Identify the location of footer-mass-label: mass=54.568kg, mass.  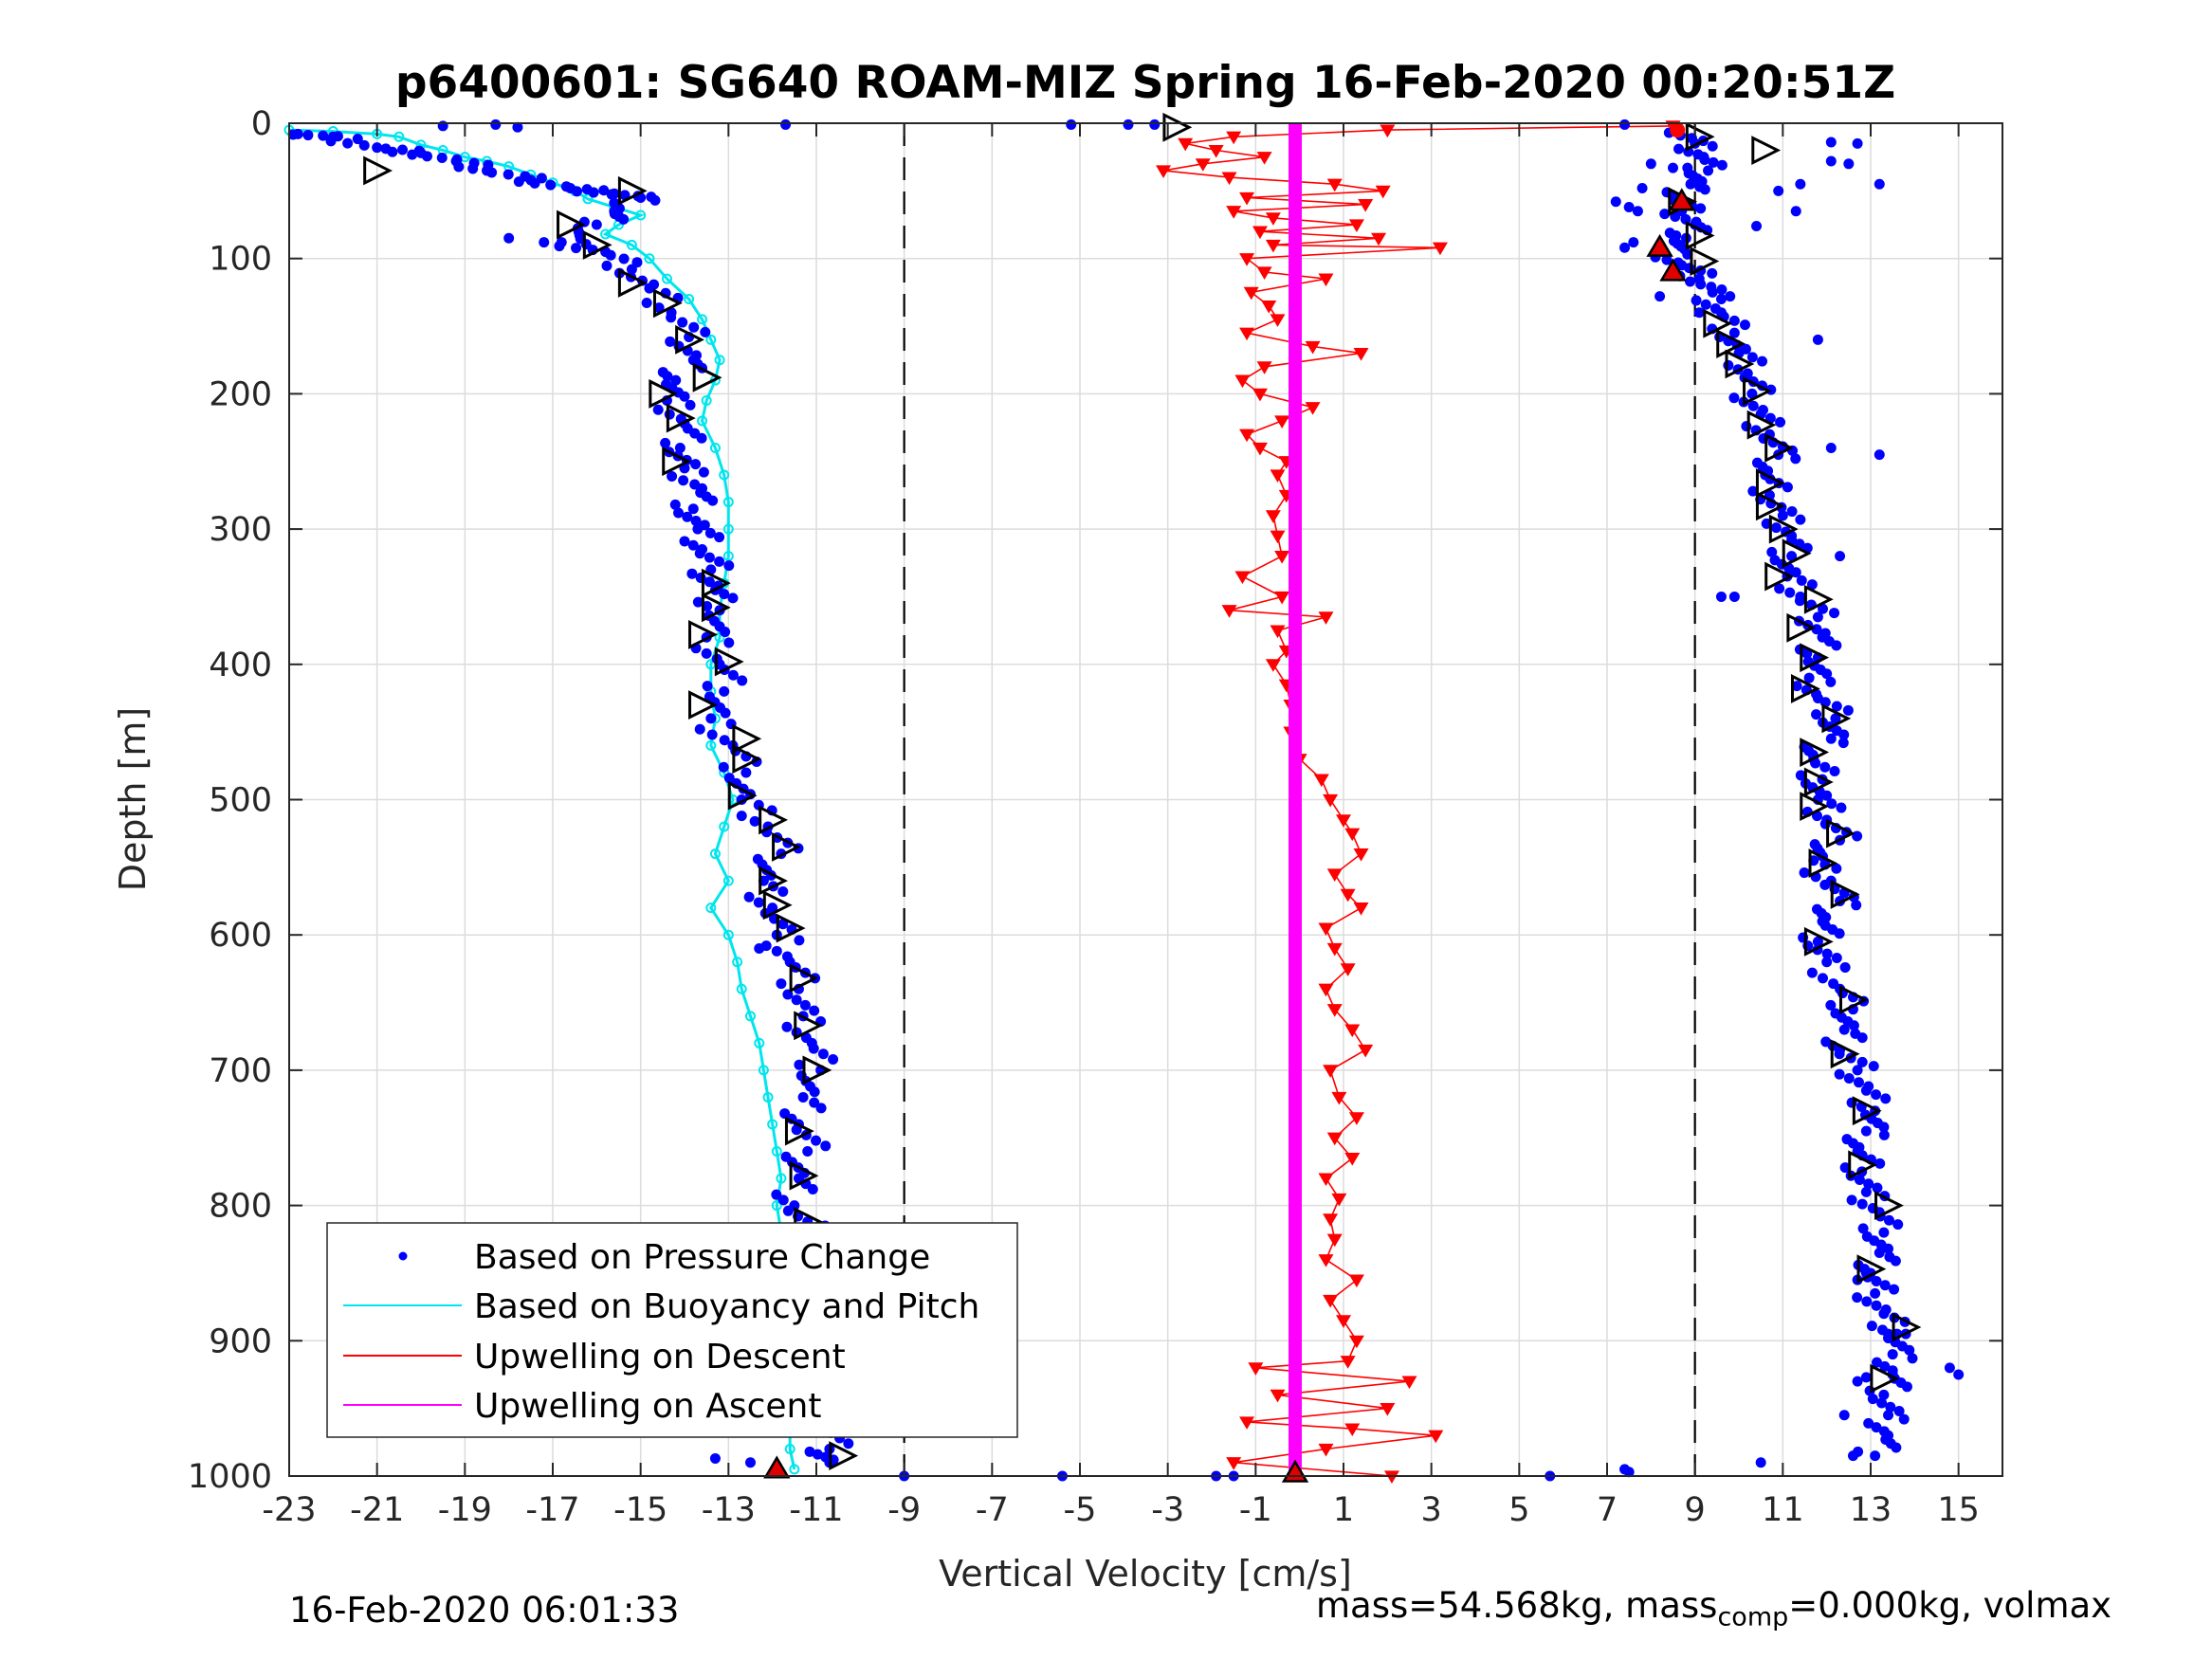
(1517, 1605).